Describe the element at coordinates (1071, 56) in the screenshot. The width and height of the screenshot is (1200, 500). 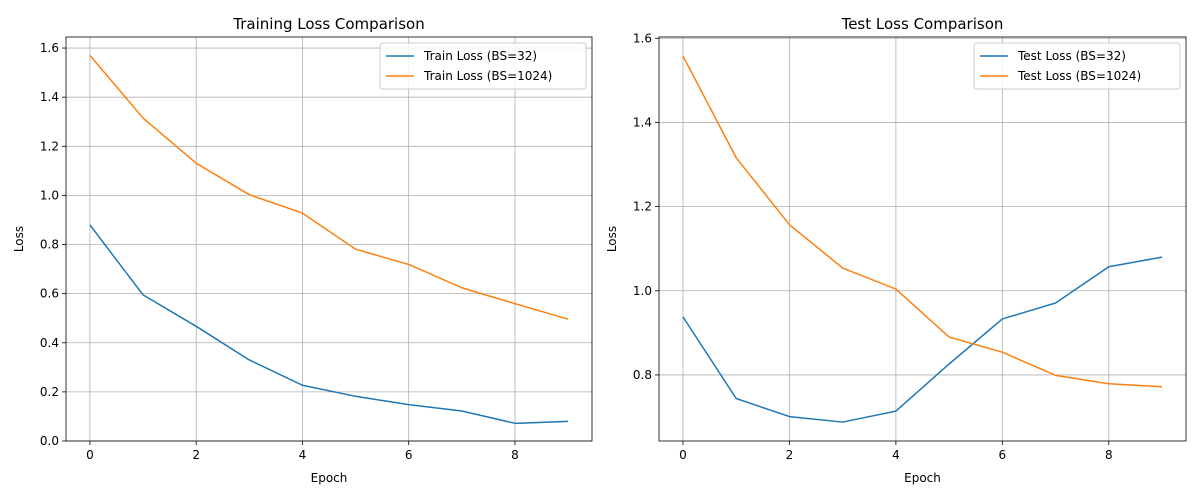
I see `legend-label: Test Loss (BS=32)` at that location.